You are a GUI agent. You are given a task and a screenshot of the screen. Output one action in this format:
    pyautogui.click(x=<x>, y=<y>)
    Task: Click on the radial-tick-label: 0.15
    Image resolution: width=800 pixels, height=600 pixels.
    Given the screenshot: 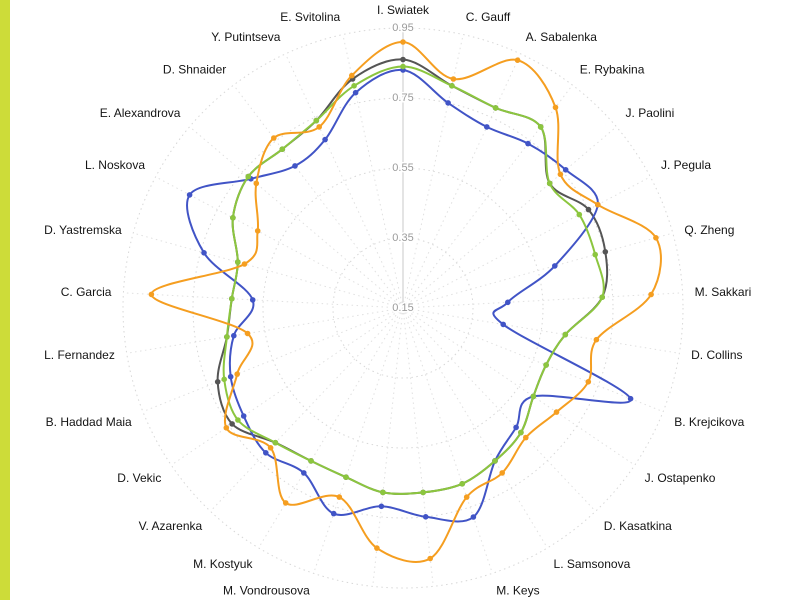 What is the action you would take?
    pyautogui.click(x=402, y=308)
    